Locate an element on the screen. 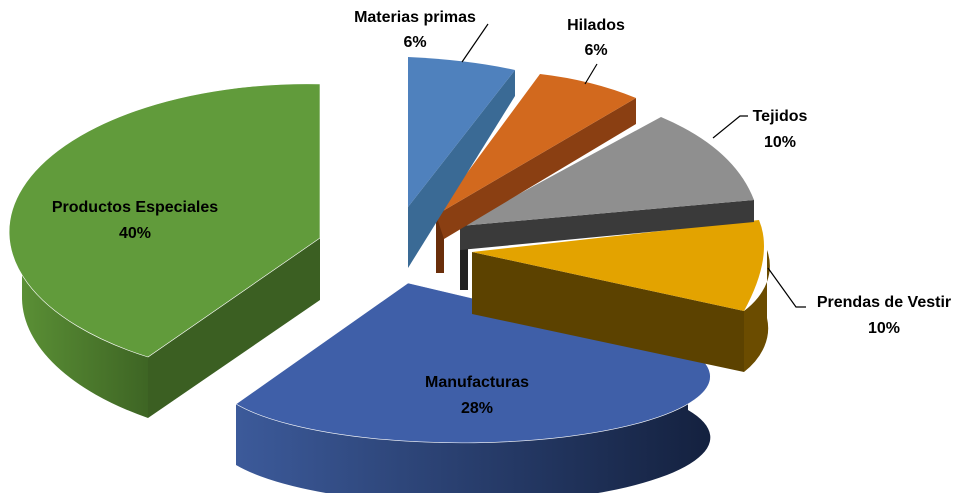  slice-materias-primas is located at coordinates (461, 162).